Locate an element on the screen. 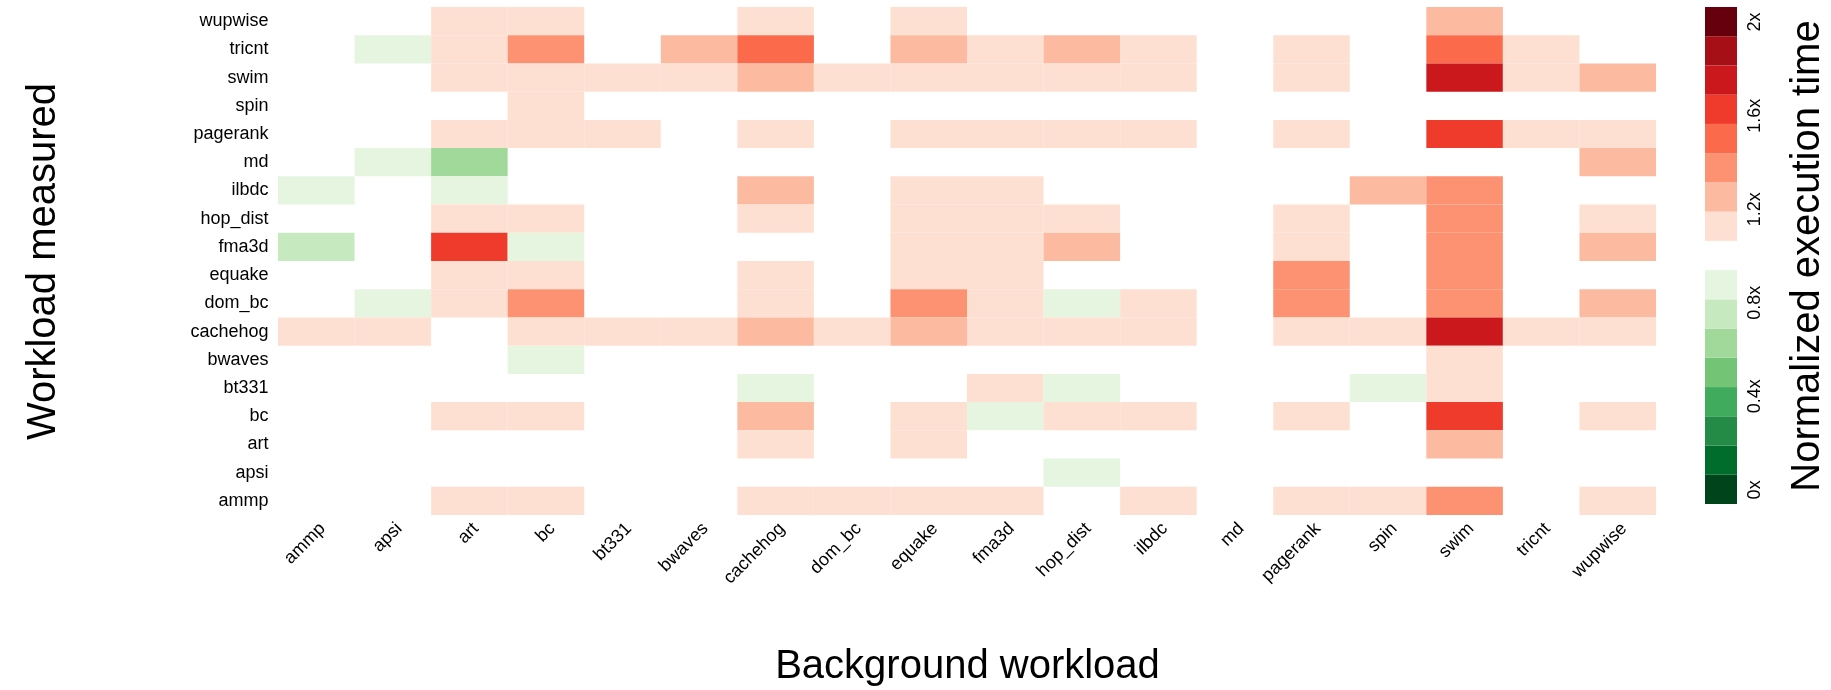  y-tick-label: bc is located at coordinates (259, 415).